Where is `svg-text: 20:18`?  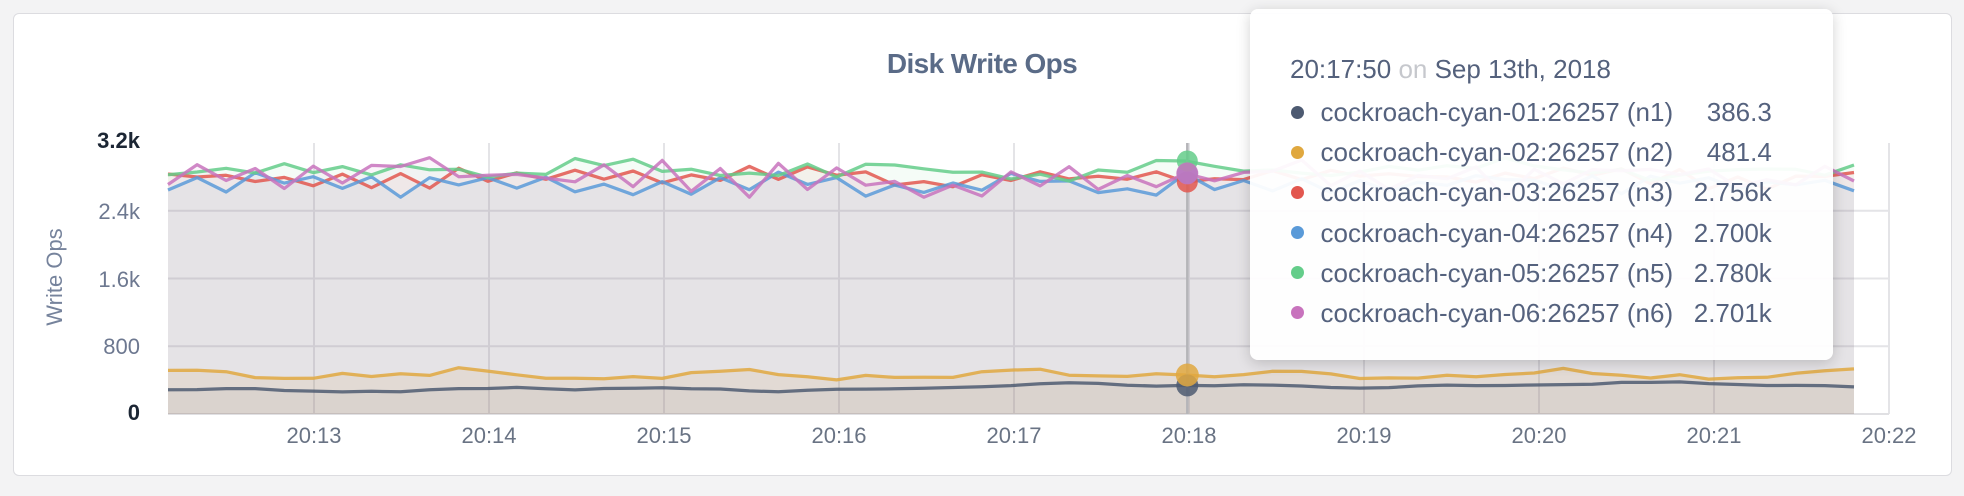 svg-text: 20:18 is located at coordinates (1188, 435).